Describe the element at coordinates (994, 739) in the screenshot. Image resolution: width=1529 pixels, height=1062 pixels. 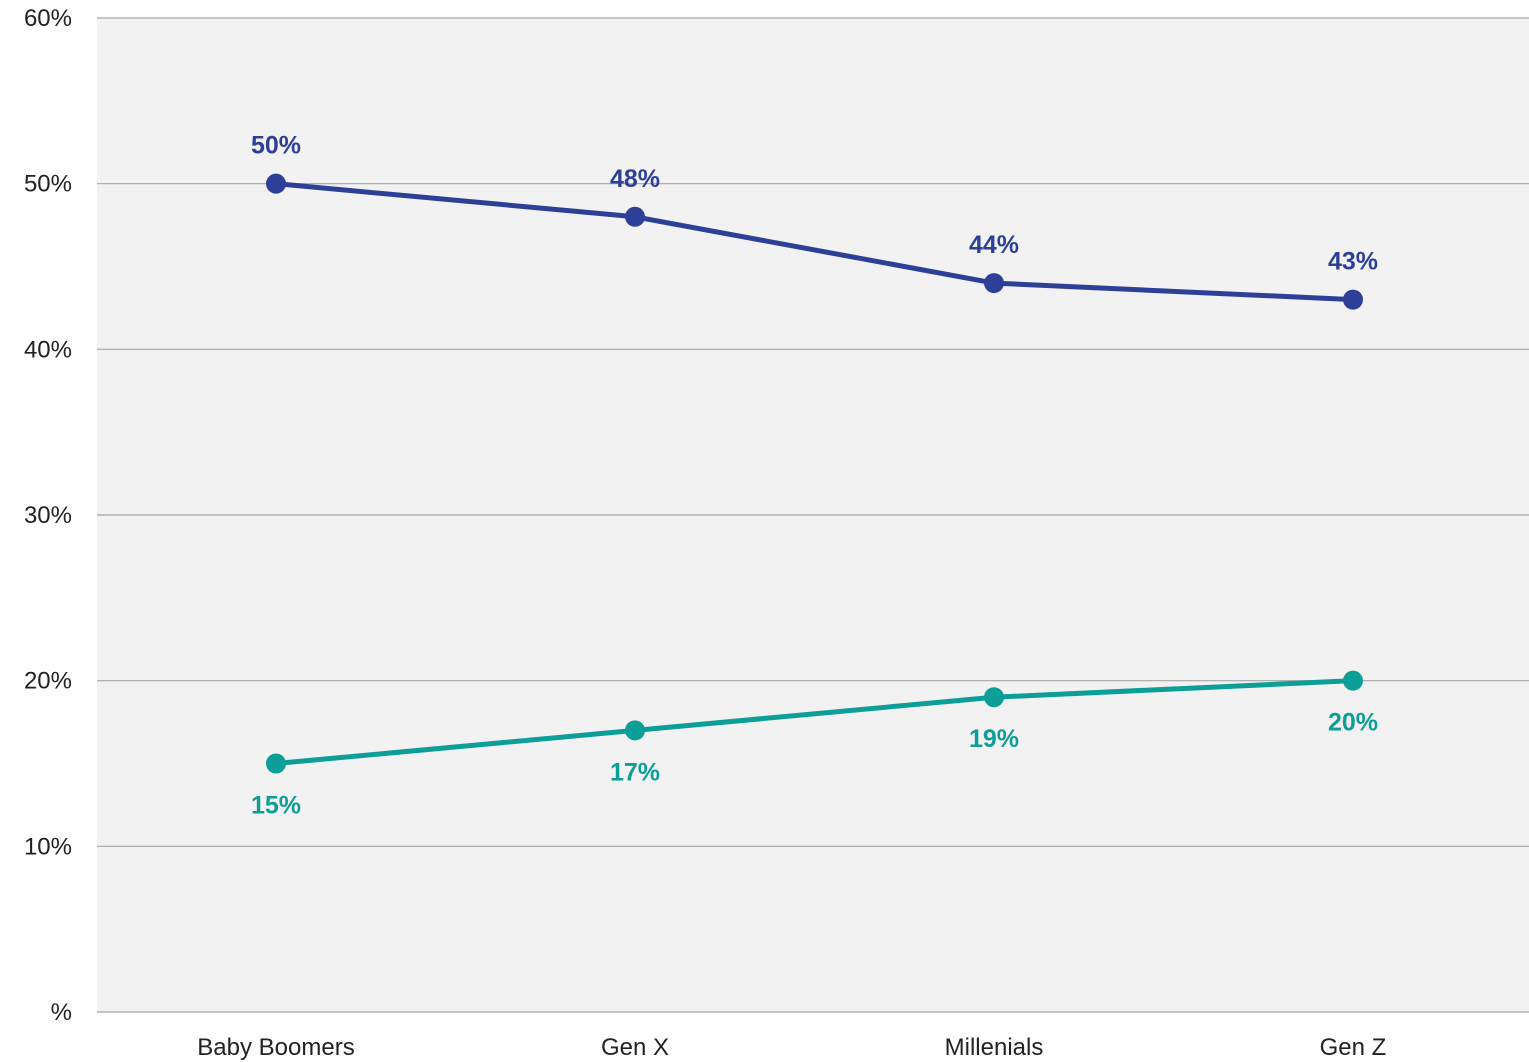
I see `series-2-data-label: 19%` at that location.